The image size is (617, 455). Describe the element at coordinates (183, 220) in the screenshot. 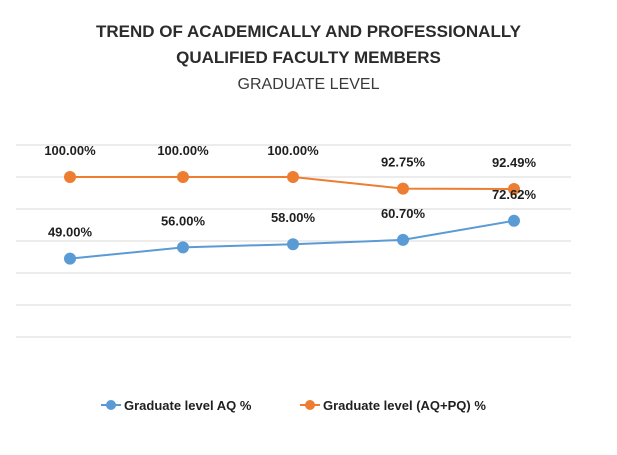

I see `data-label: 56.00%` at that location.